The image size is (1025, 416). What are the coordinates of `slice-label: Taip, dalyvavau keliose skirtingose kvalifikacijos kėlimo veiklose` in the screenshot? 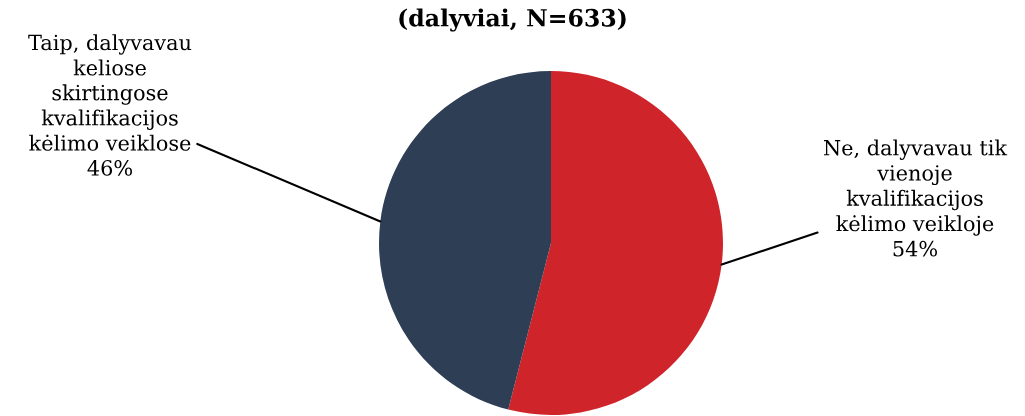 It's located at (110, 92).